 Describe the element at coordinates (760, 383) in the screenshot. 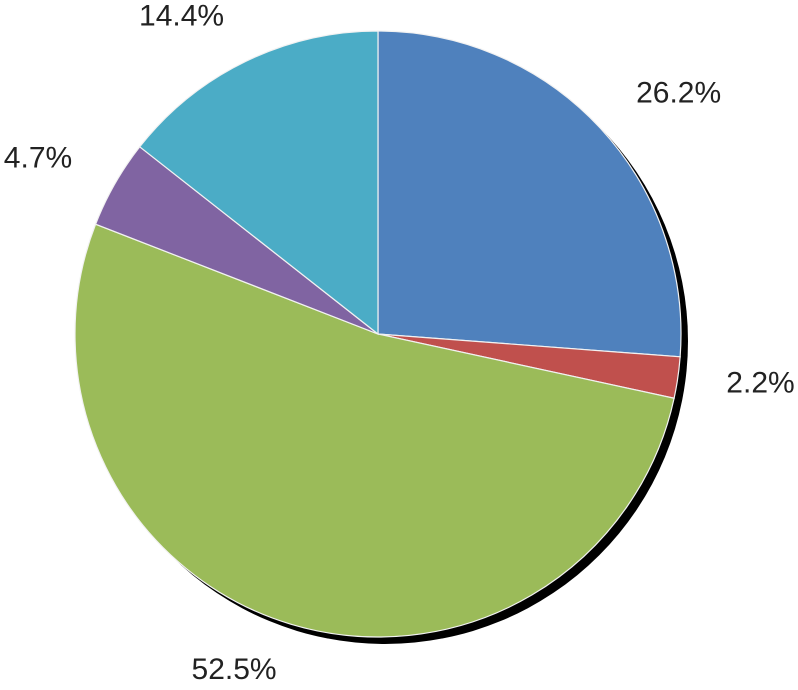

I see `pie-data-label-2: 2.2%` at that location.